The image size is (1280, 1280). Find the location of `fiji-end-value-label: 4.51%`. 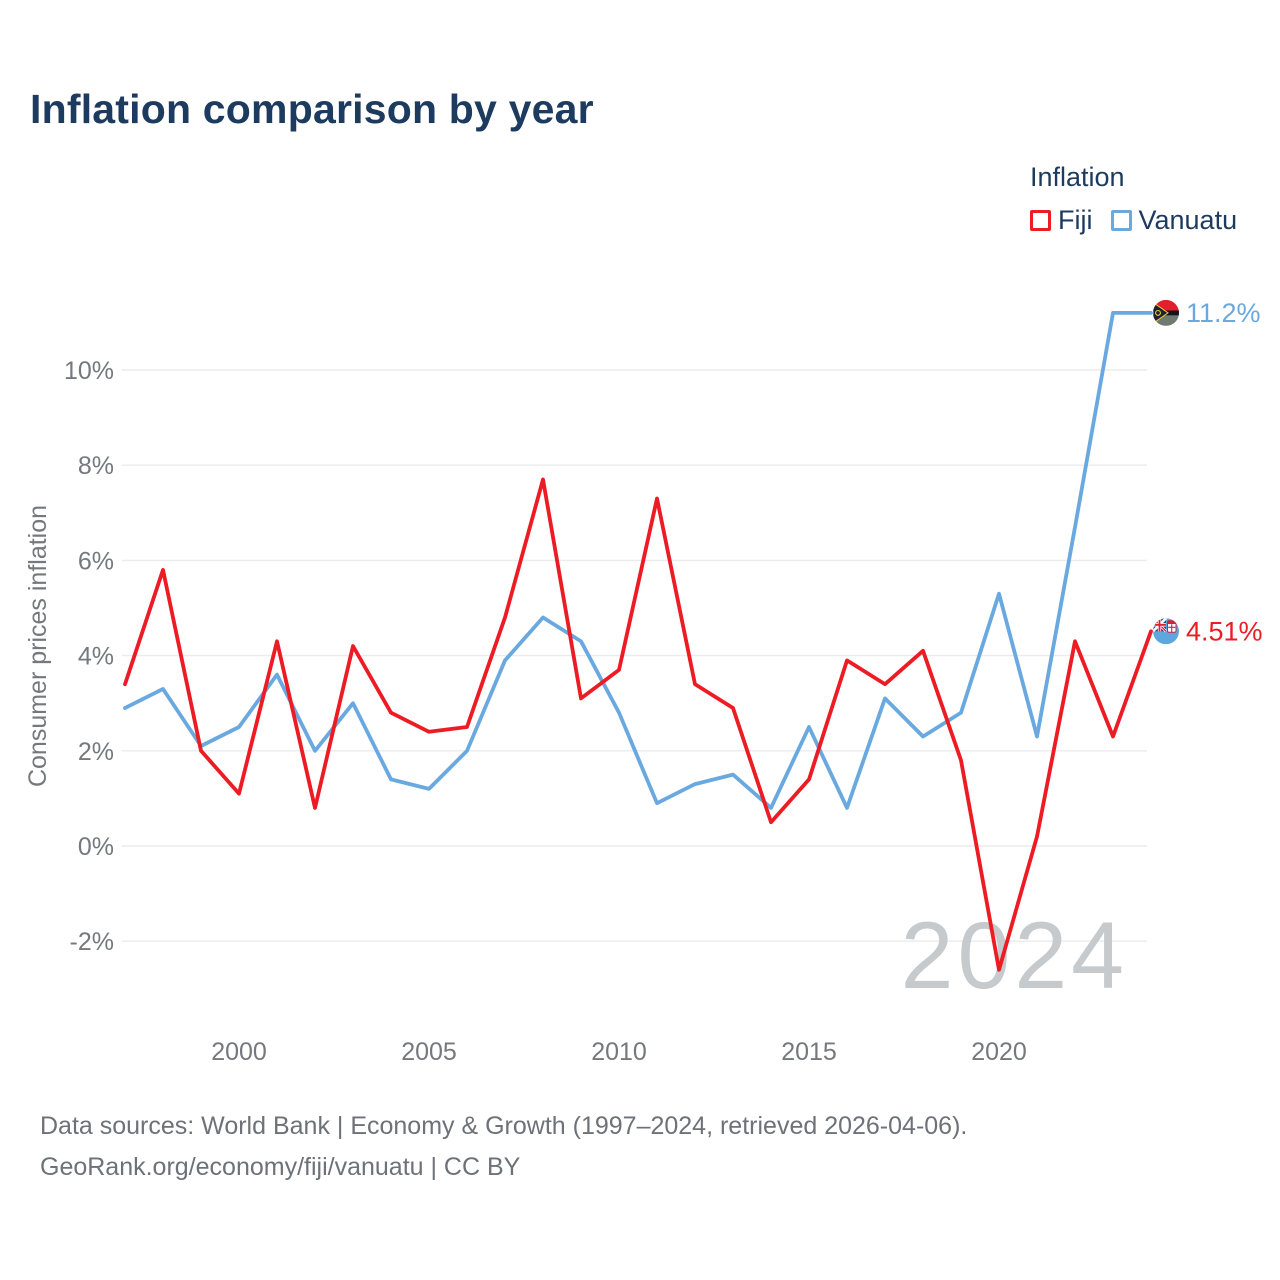

fiji-end-value-label: 4.51% is located at coordinates (1224, 631).